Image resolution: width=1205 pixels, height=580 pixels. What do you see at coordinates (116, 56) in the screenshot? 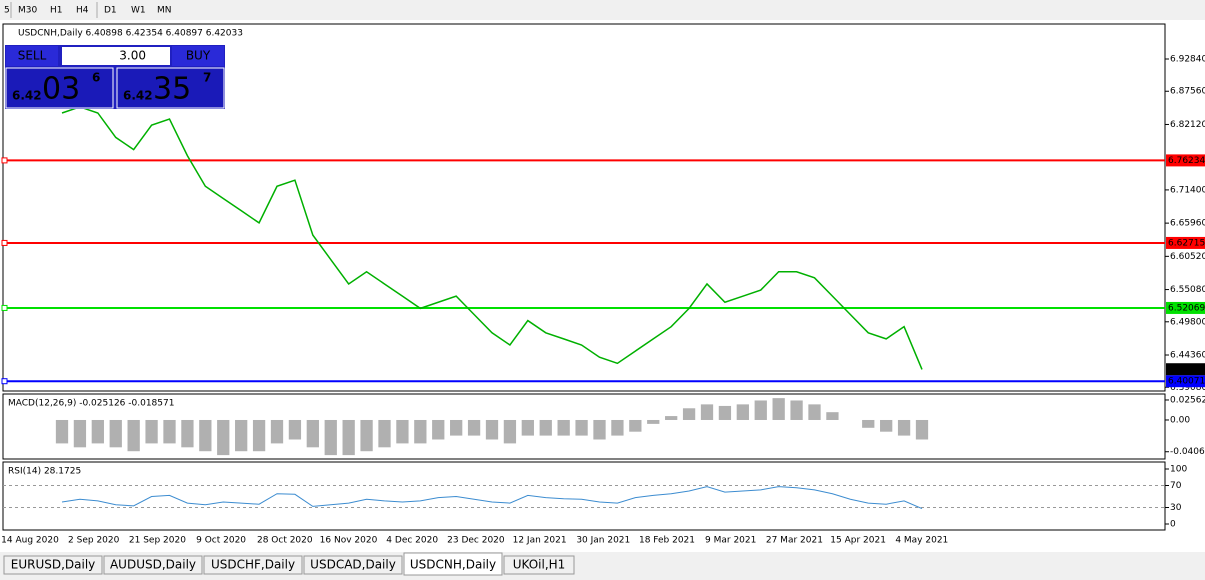
I see `lots-input` at bounding box center [116, 56].